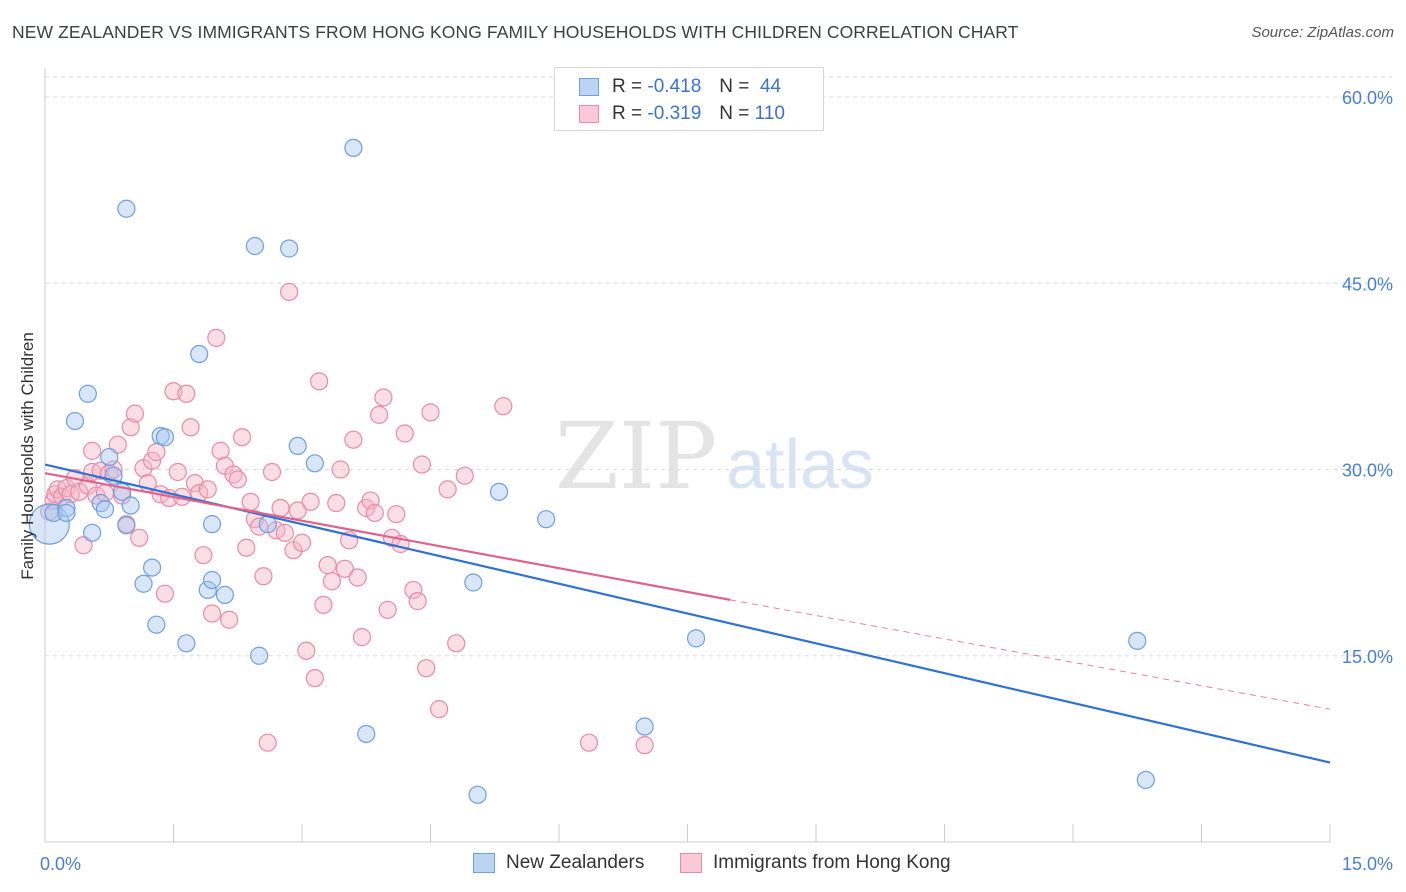  I want to click on legend-swatch-blue, so click(589, 87).